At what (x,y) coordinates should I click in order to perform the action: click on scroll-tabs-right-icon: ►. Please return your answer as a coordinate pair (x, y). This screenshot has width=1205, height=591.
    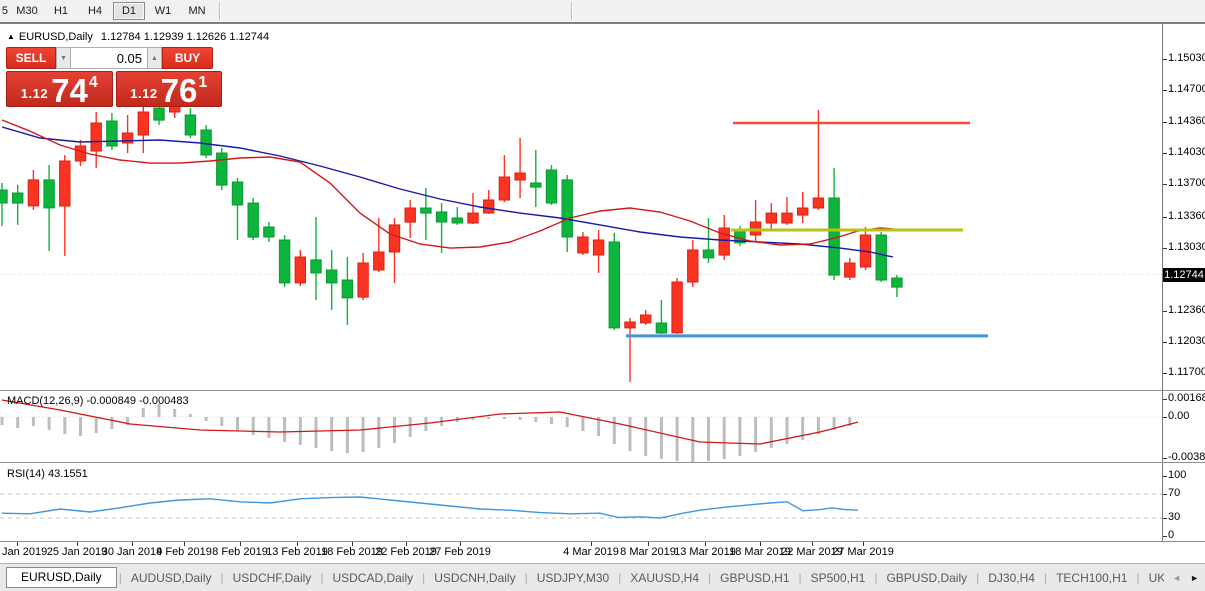
    Looking at the image, I should click on (1194, 578).